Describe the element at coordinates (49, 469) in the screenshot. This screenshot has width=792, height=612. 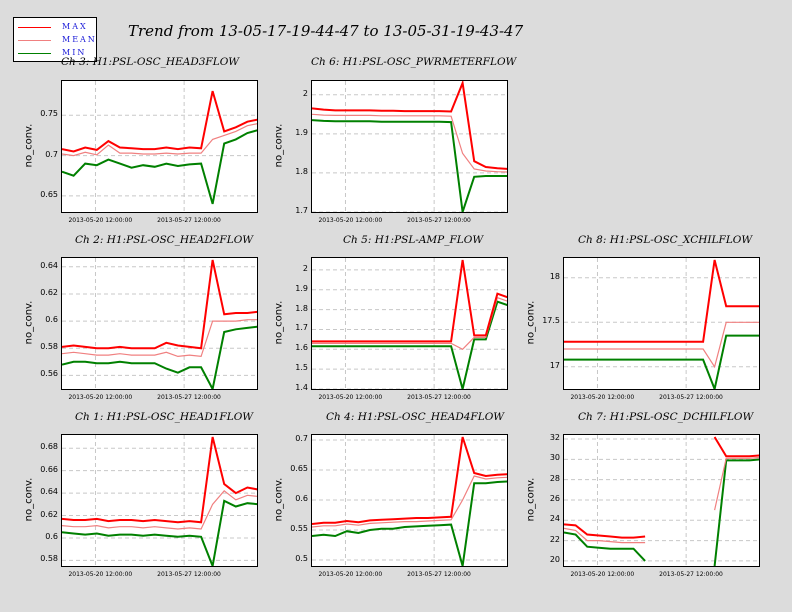
I see `y-tick-label: 0.66` at that location.